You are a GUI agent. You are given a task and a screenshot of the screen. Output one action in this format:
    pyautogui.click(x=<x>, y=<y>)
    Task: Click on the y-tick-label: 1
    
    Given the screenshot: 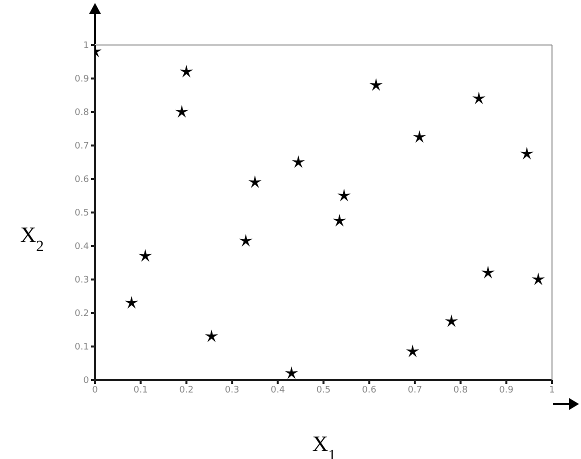 What is the action you would take?
    pyautogui.click(x=86, y=46)
    